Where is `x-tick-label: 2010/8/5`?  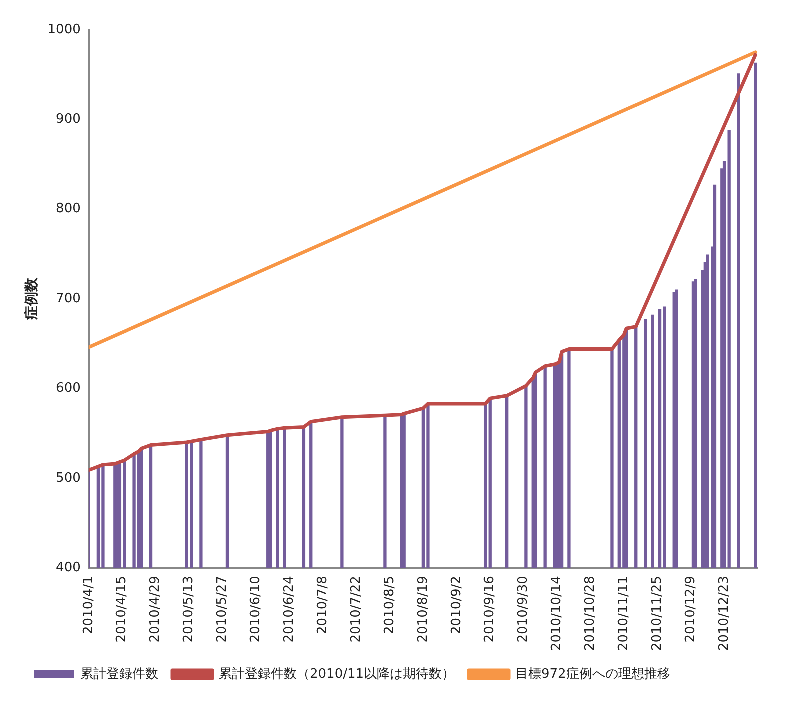 x-tick-label: 2010/8/5 is located at coordinates (390, 605).